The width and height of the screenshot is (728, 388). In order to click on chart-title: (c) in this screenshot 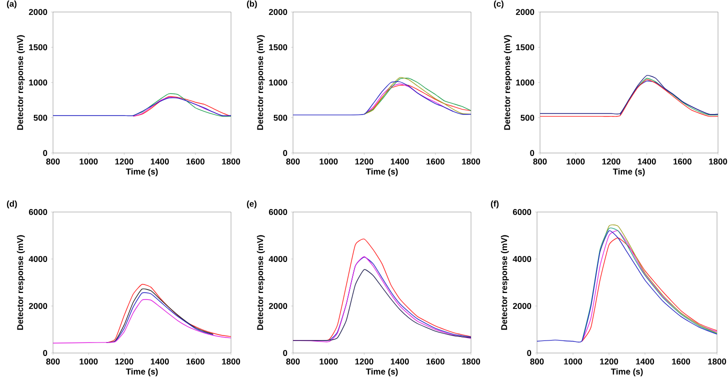, I will do `click(499, 4)`.